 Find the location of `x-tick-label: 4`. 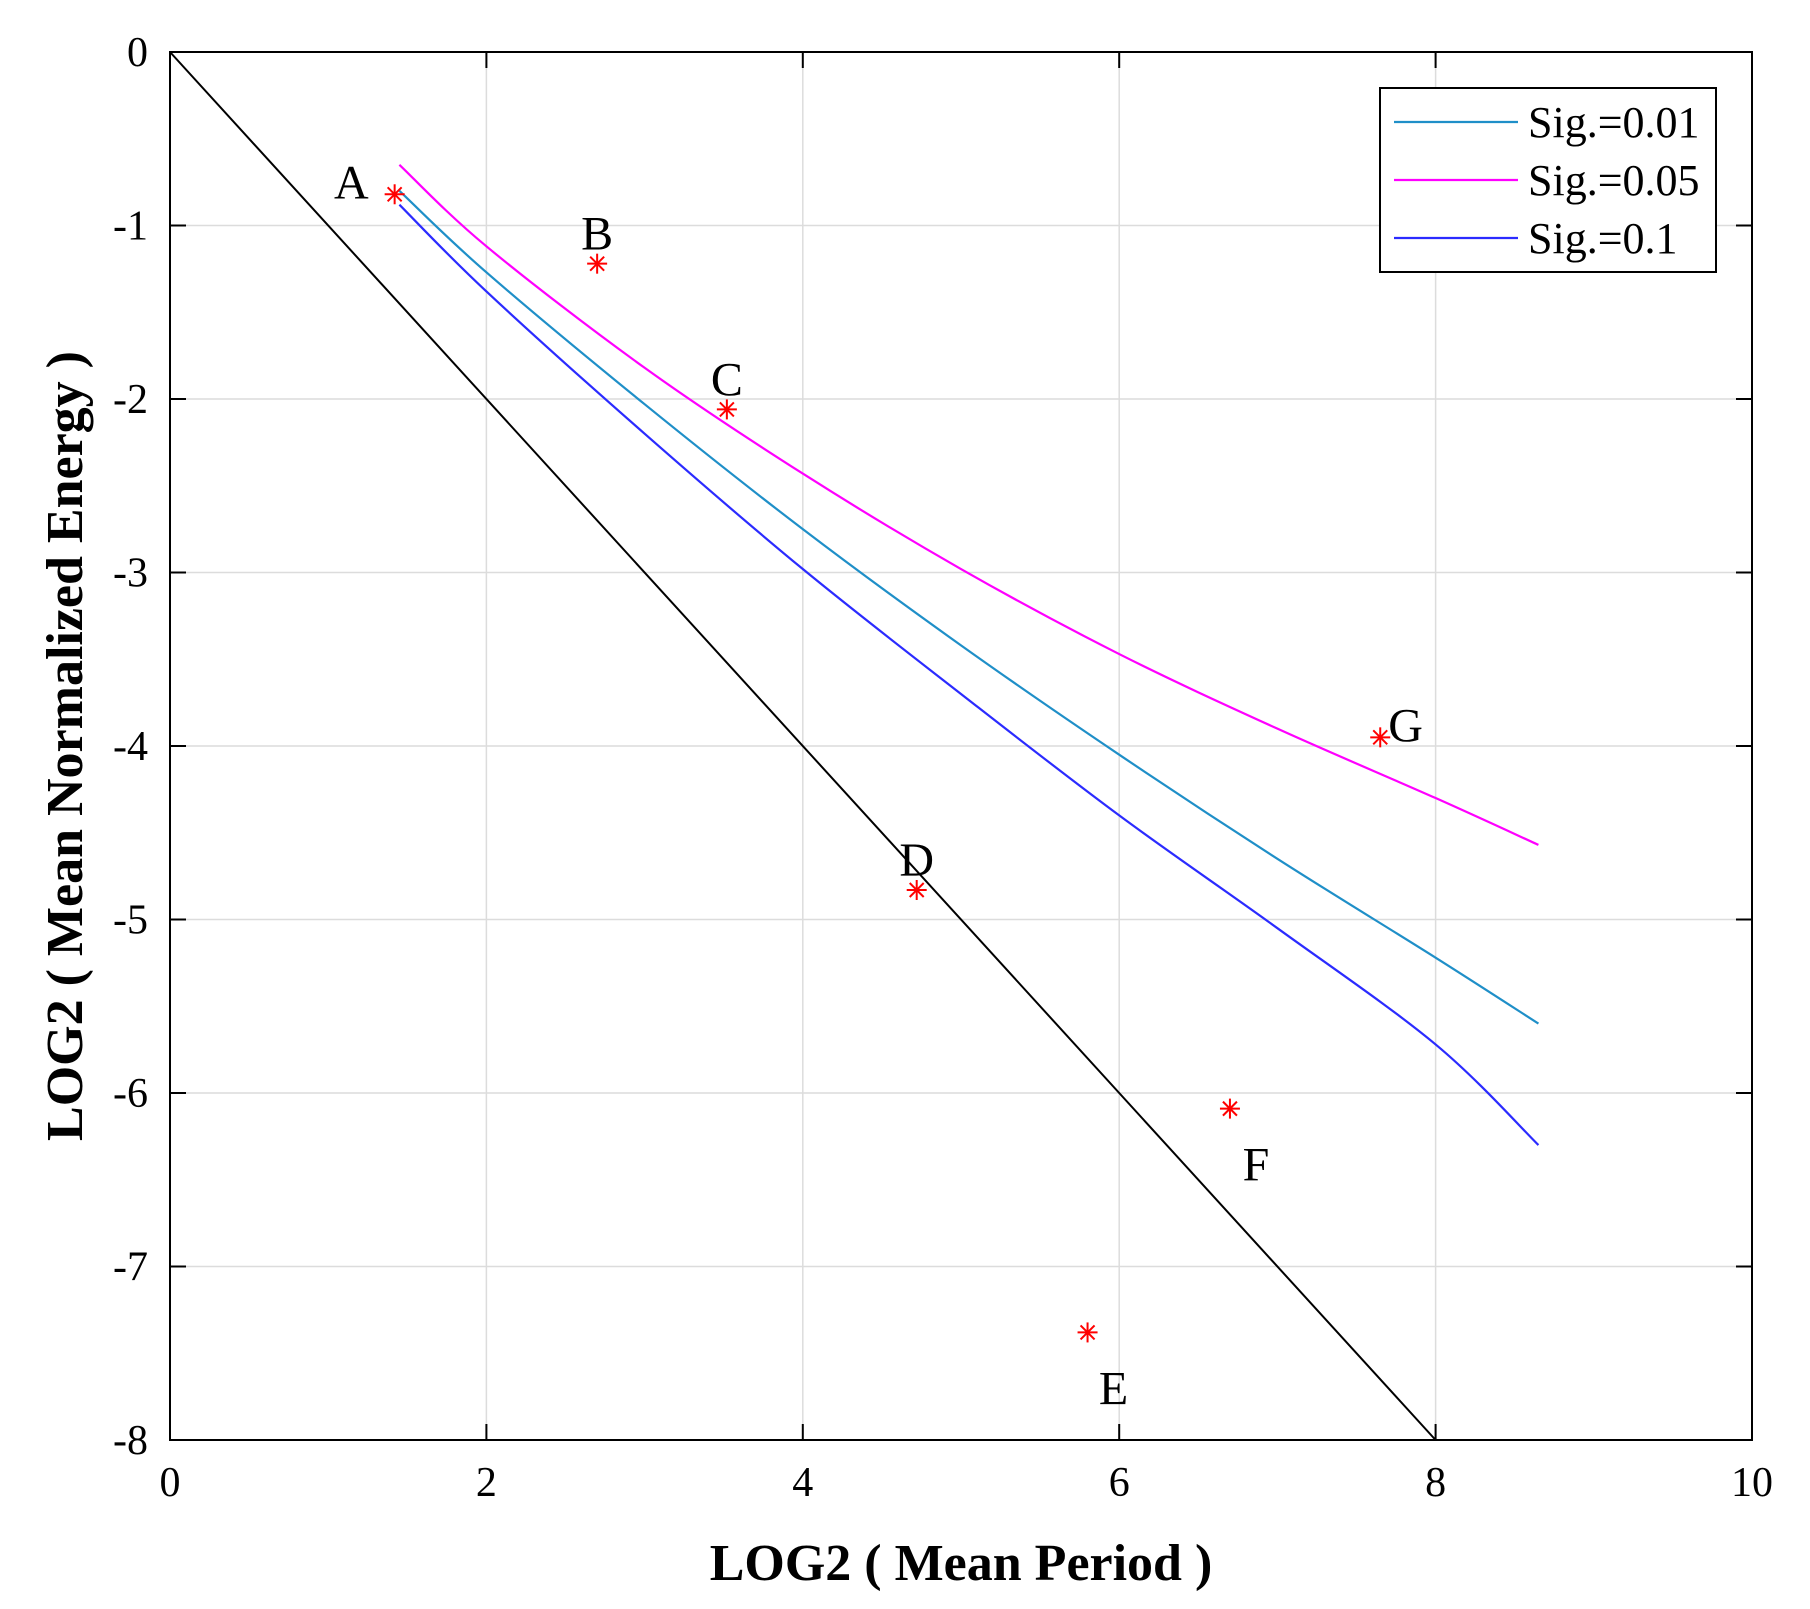

x-tick-label: 4 is located at coordinates (802, 1483).